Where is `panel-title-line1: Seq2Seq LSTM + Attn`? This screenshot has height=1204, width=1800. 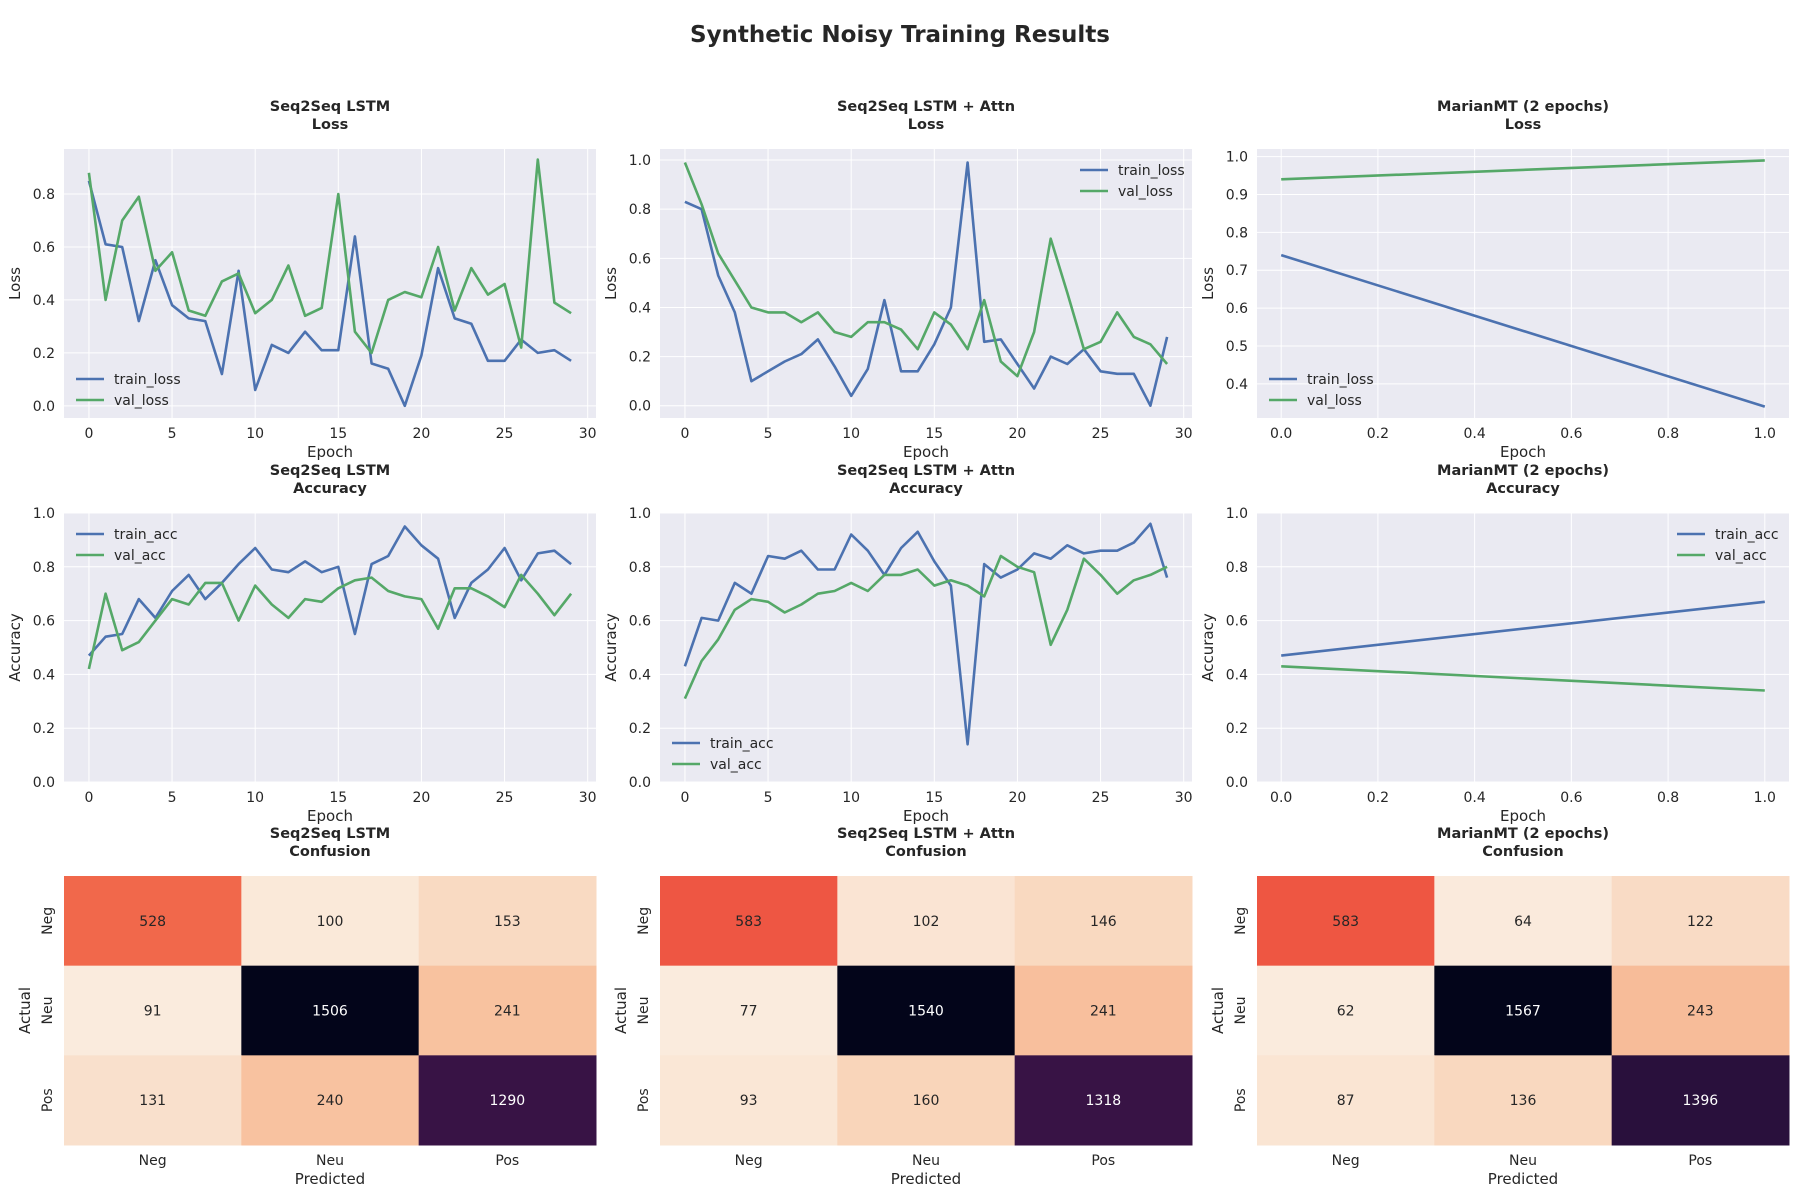
panel-title-line1: Seq2Seq LSTM + Attn is located at coordinates (926, 107).